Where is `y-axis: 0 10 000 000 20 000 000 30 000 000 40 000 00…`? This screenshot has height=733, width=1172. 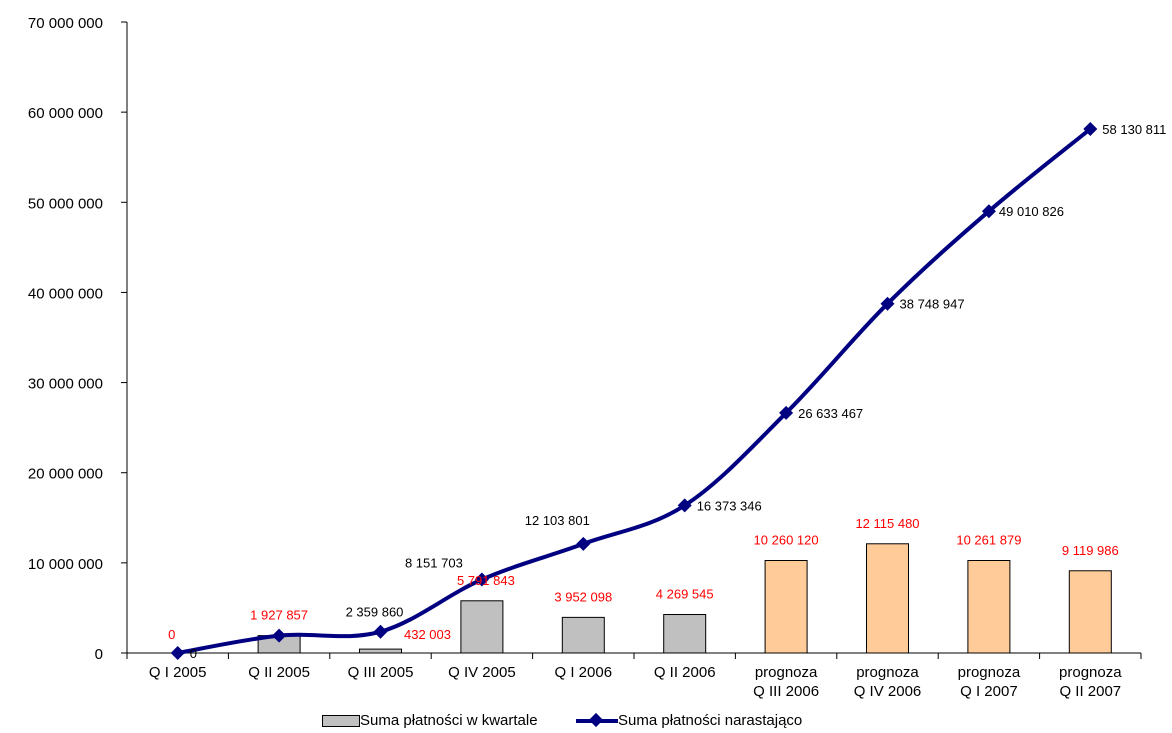 y-axis: 0 10 000 000 20 000 000 30 000 000 40 000 00… is located at coordinates (78, 339).